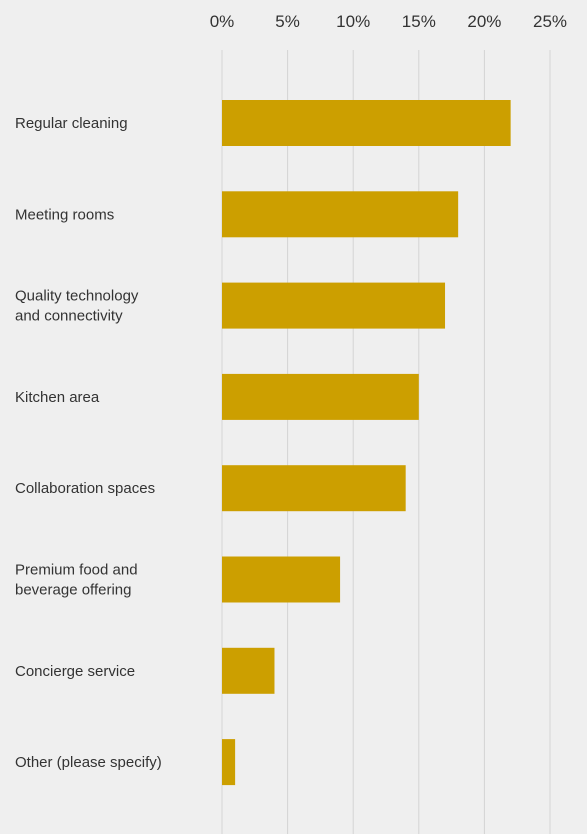 This screenshot has height=834, width=587. I want to click on category-label-line: Premium food and, so click(76, 570).